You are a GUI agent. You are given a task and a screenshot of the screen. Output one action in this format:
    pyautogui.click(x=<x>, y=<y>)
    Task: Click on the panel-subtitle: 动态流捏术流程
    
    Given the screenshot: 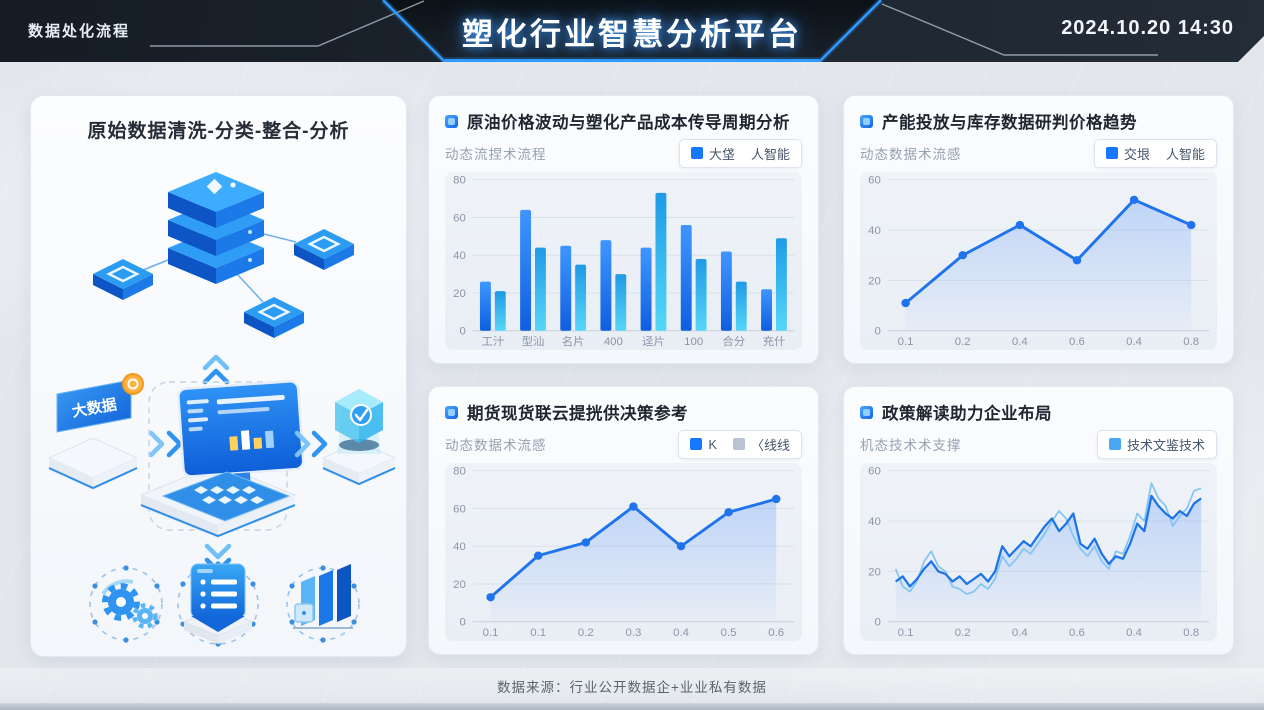 What is the action you would take?
    pyautogui.click(x=496, y=154)
    